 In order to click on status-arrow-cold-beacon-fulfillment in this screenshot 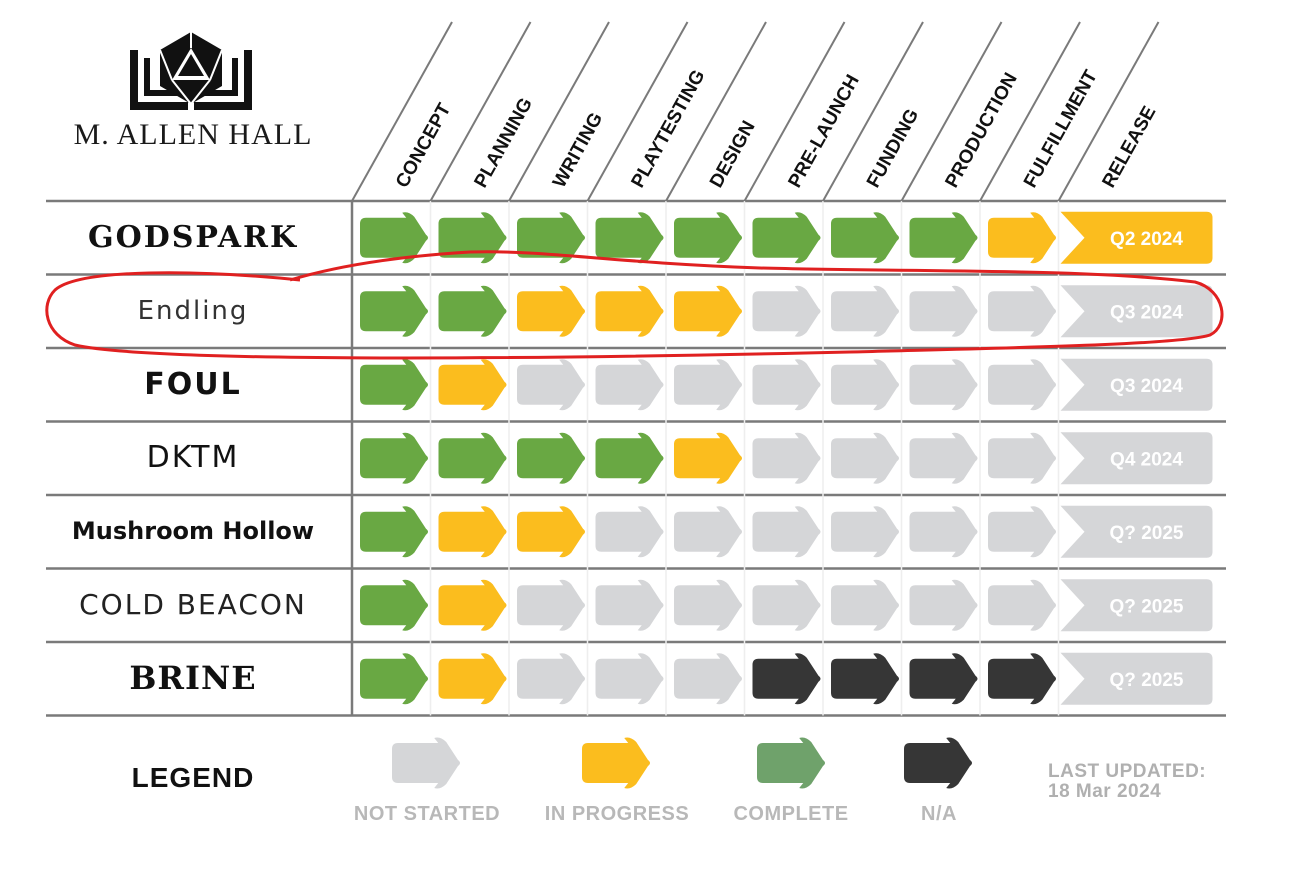, I will do `click(1022, 605)`.